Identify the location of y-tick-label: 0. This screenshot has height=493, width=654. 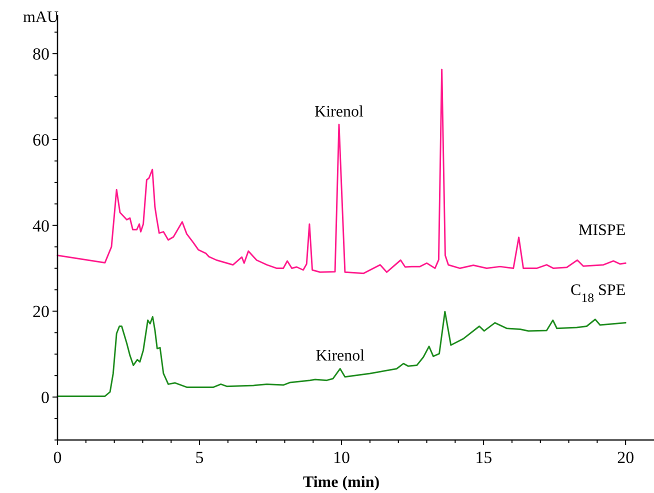
(45, 398).